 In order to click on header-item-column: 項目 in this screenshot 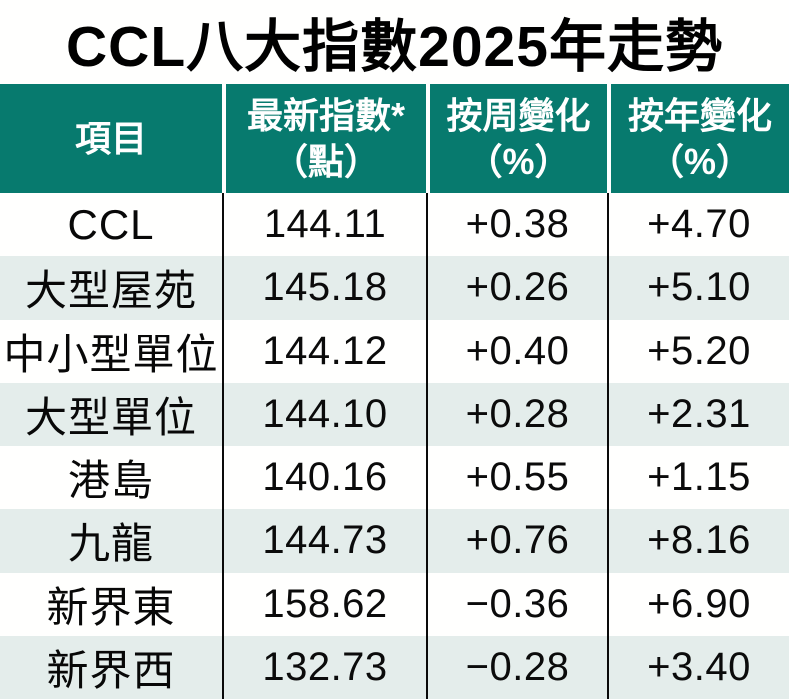, I will do `click(111, 138)`.